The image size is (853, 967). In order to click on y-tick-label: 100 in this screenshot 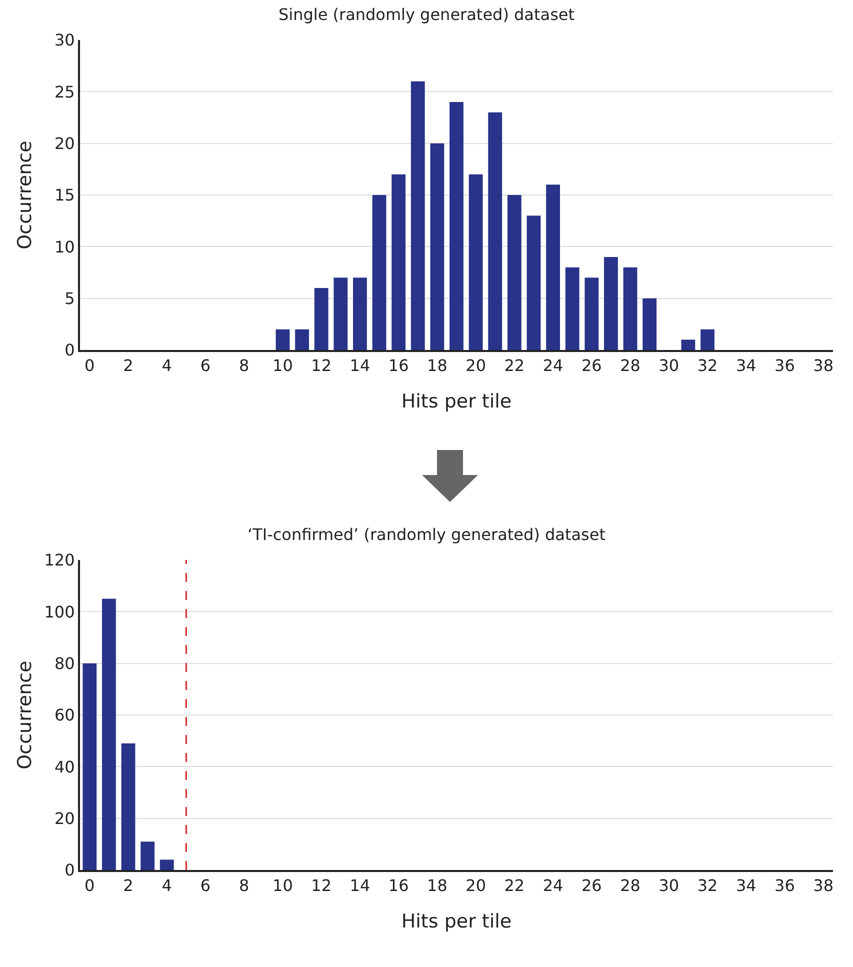, I will do `click(59, 612)`.